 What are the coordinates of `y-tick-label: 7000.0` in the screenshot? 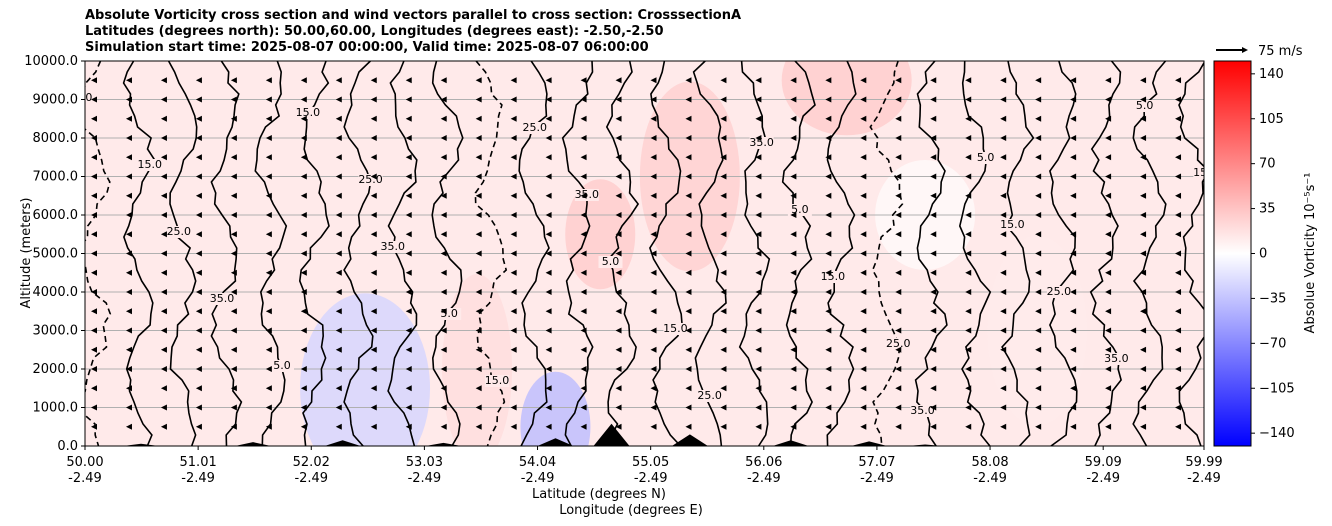 It's located at (56, 177).